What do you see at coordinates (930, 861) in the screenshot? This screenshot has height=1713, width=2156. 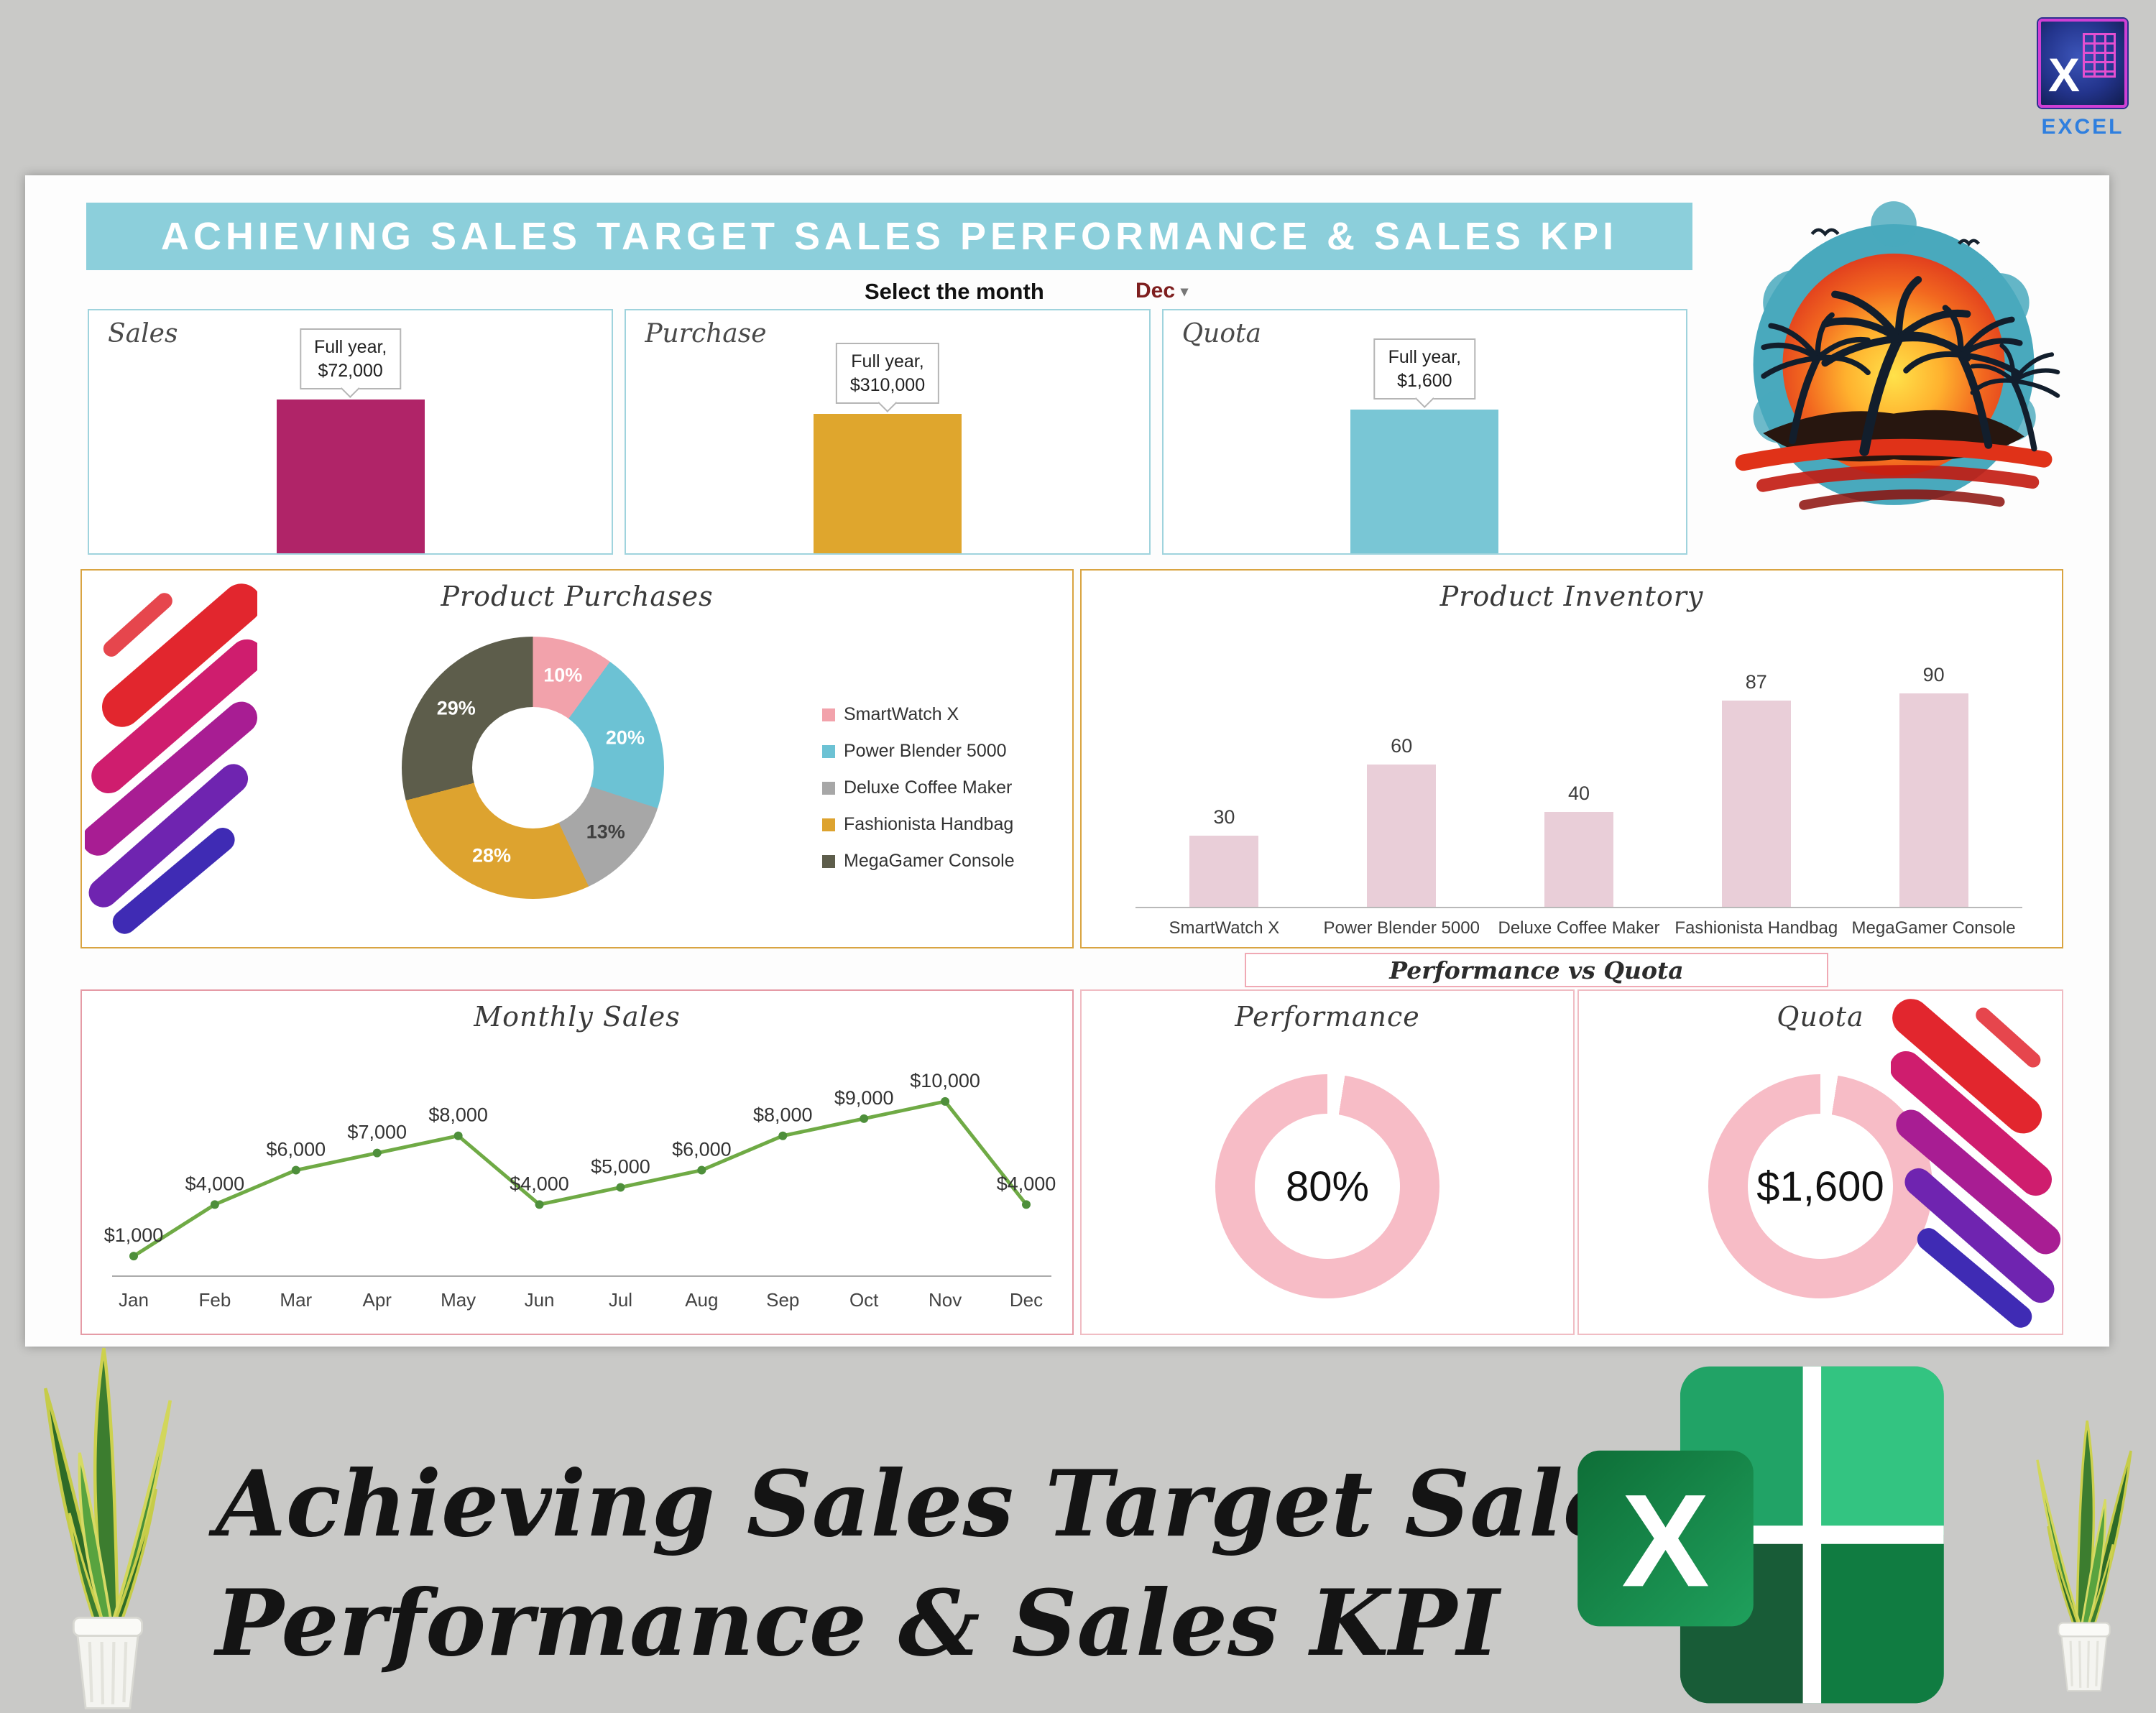 I see `legend-label: MegaGamer Console` at bounding box center [930, 861].